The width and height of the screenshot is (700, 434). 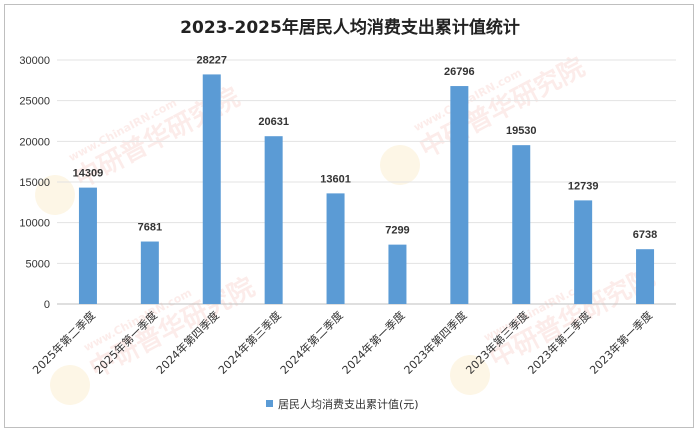 What do you see at coordinates (269, 403) in the screenshot?
I see `legend-swatch` at bounding box center [269, 403].